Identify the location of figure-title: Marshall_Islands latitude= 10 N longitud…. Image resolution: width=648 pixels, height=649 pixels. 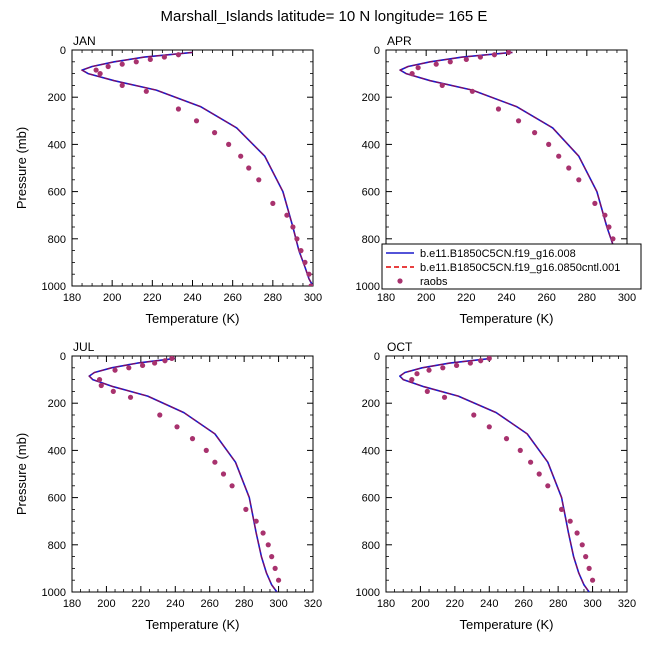
(324, 16).